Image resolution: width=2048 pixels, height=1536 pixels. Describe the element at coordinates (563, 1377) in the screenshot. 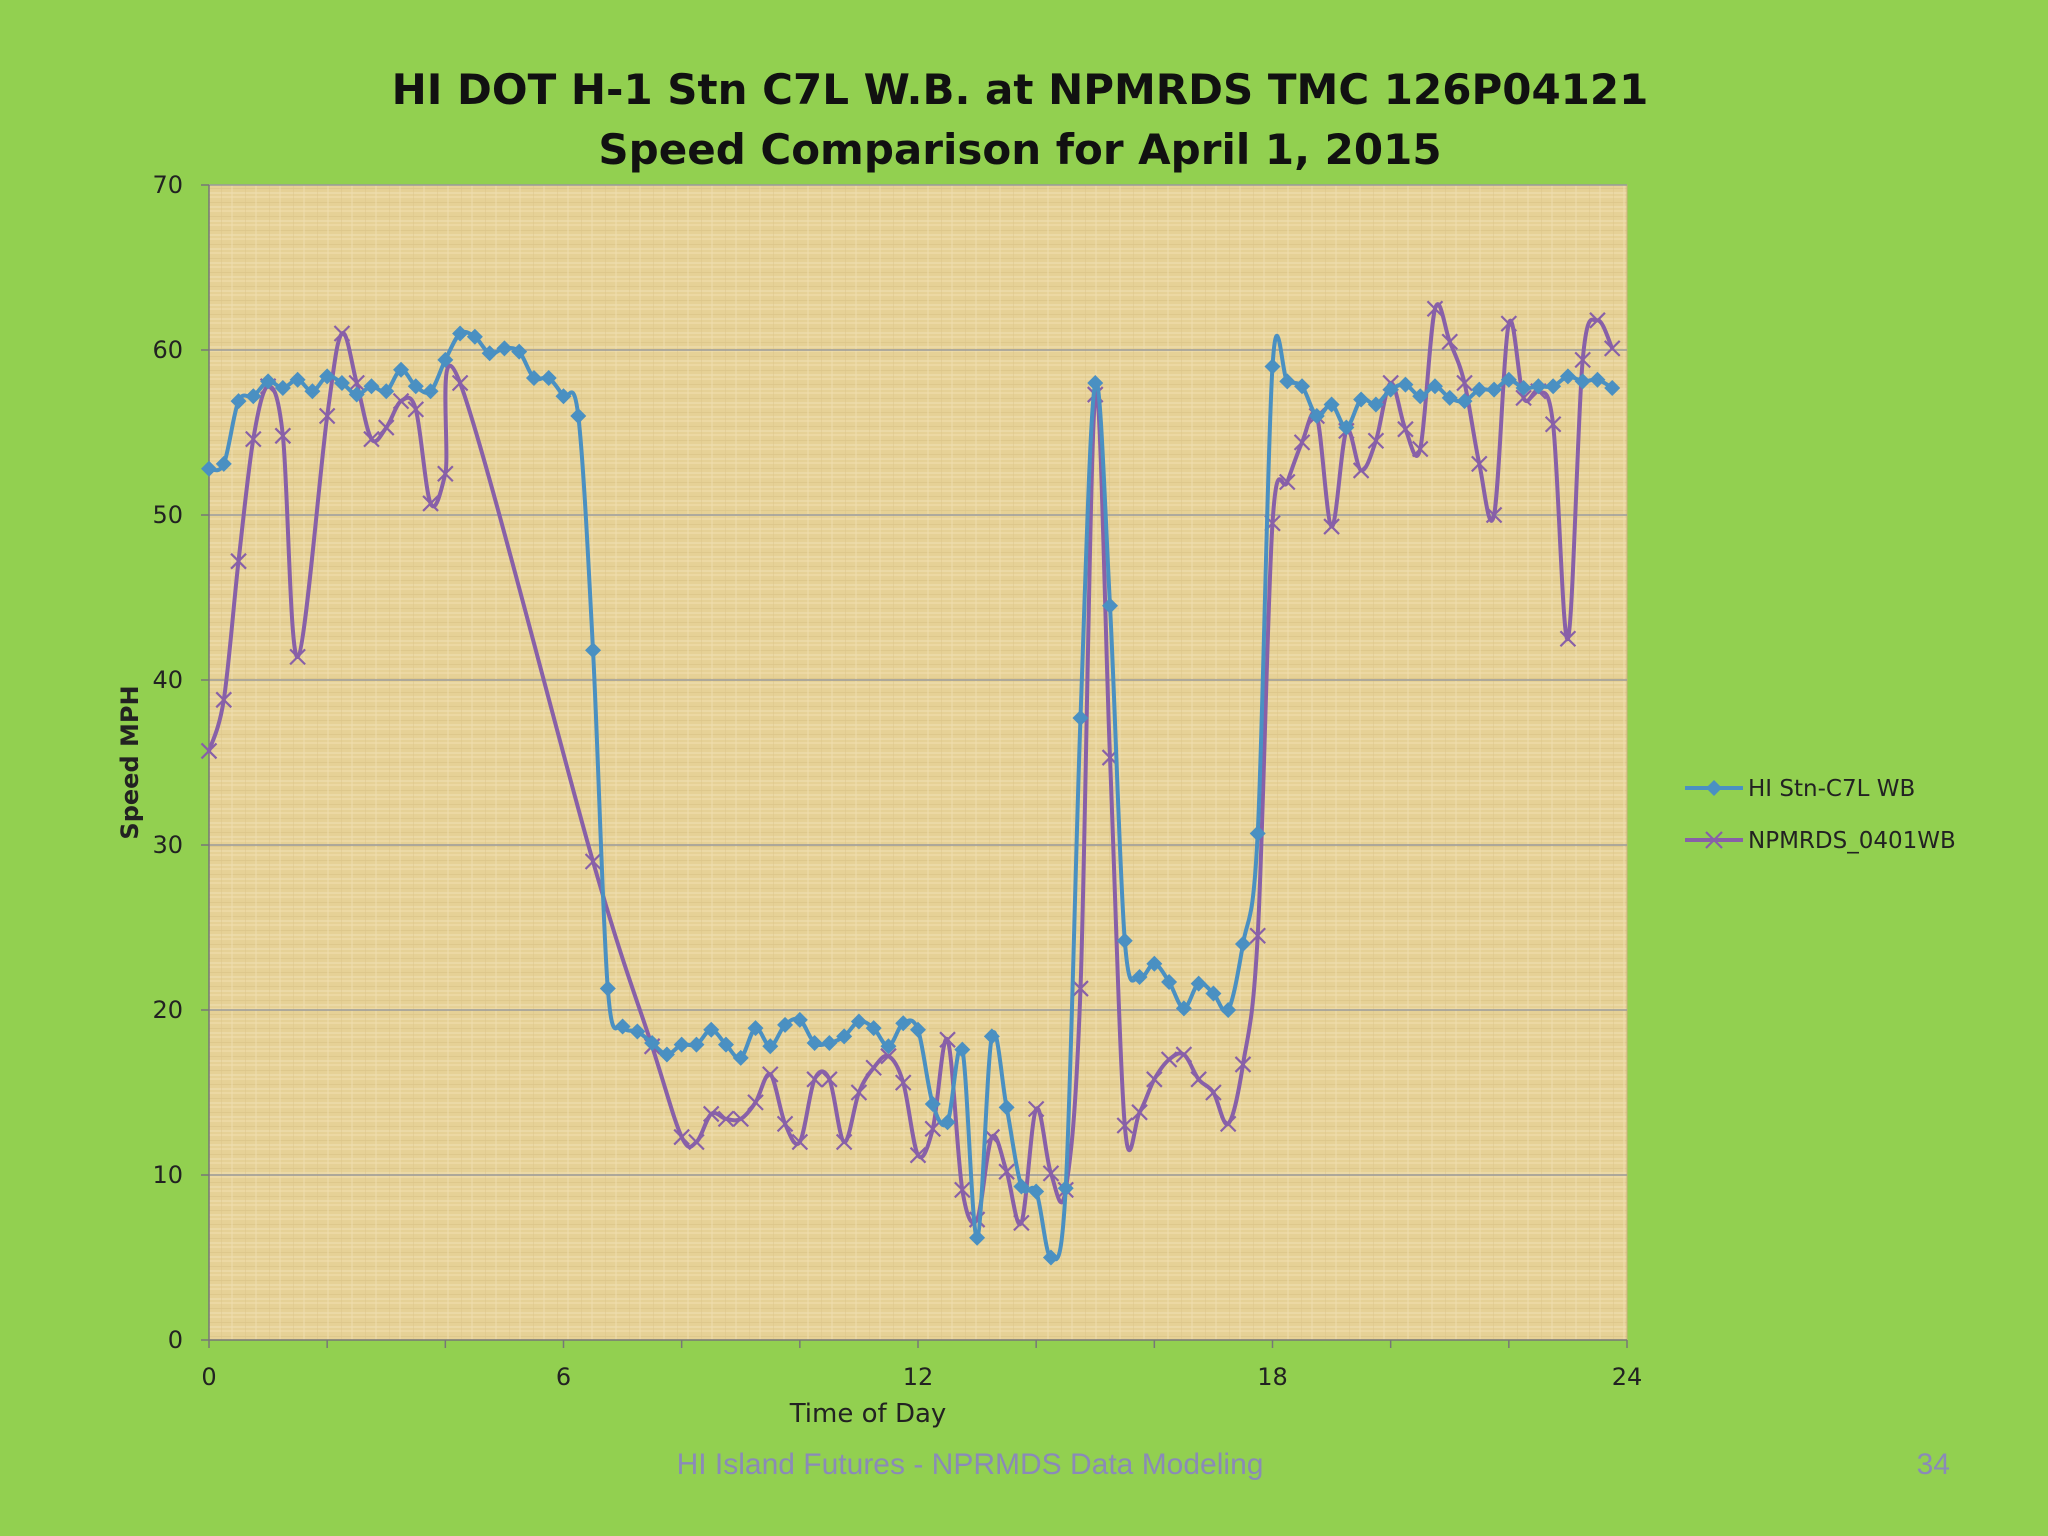

I see `x-tick-label: 6` at that location.